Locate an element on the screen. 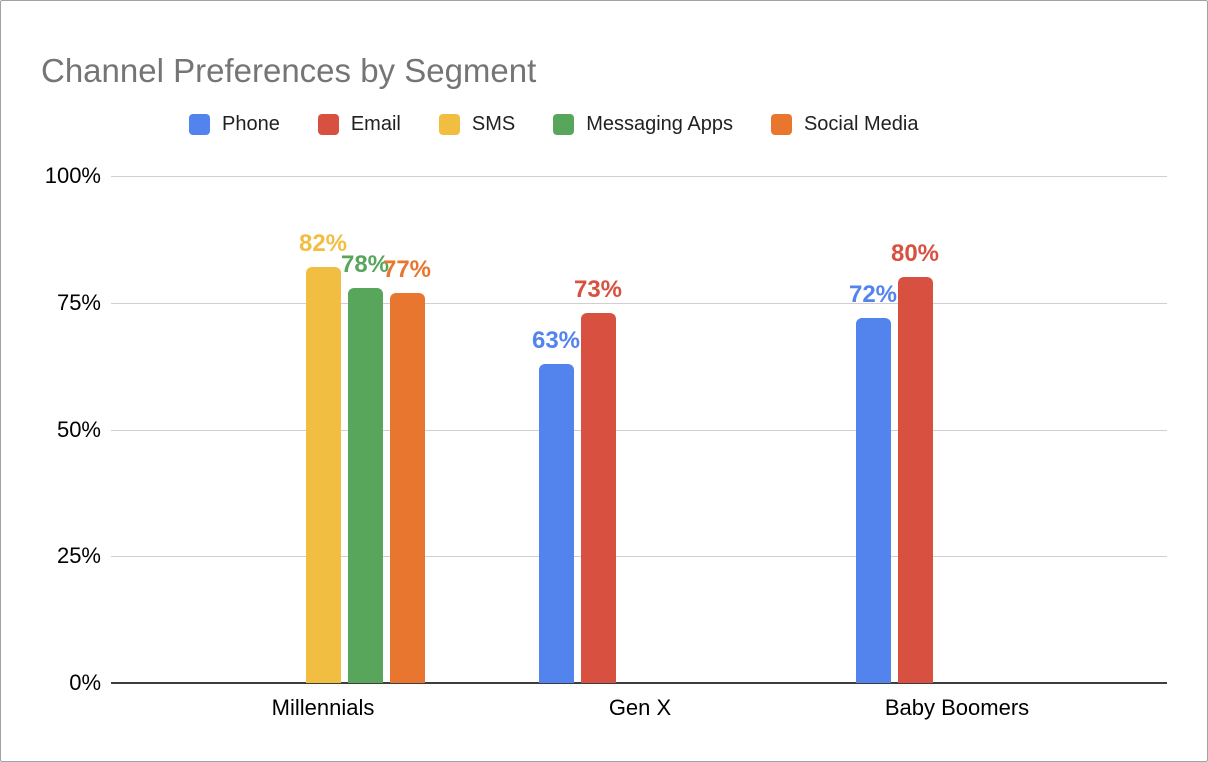 The width and height of the screenshot is (1208, 762). legend-label: Phone is located at coordinates (251, 124).